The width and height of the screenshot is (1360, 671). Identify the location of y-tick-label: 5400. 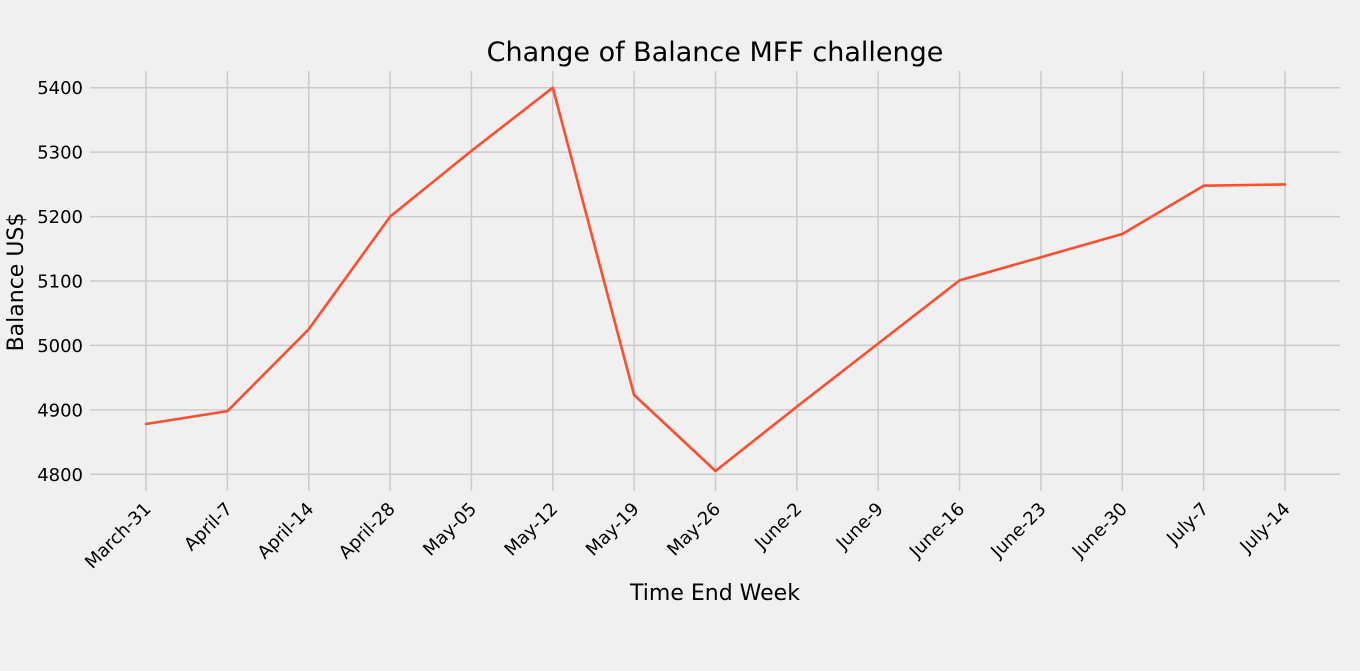
(60, 88).